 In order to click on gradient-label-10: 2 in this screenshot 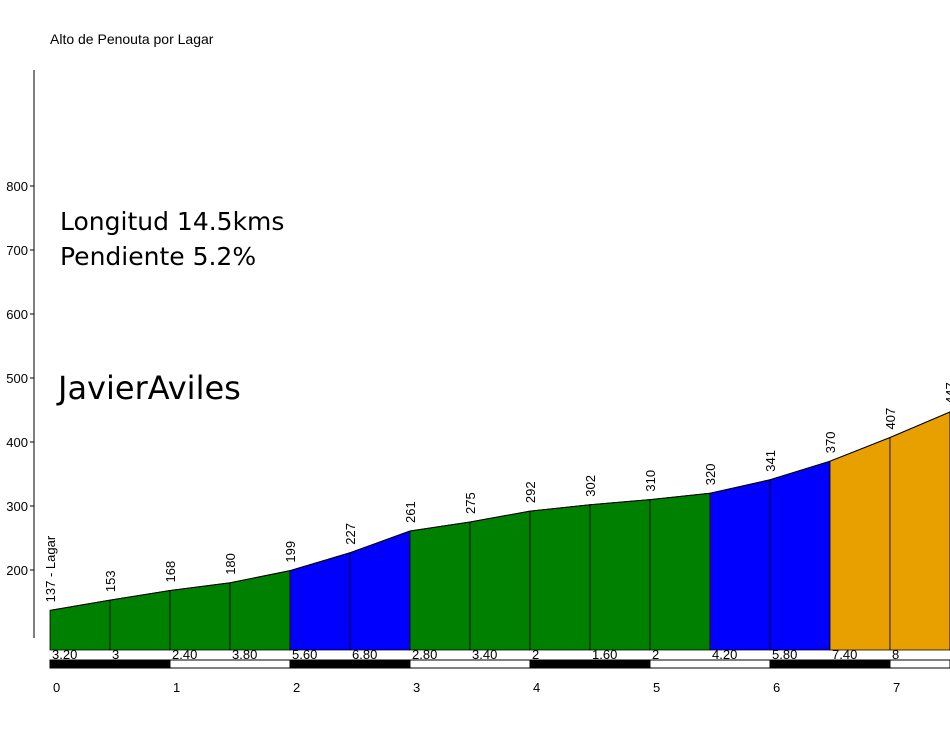, I will do `click(655, 654)`.